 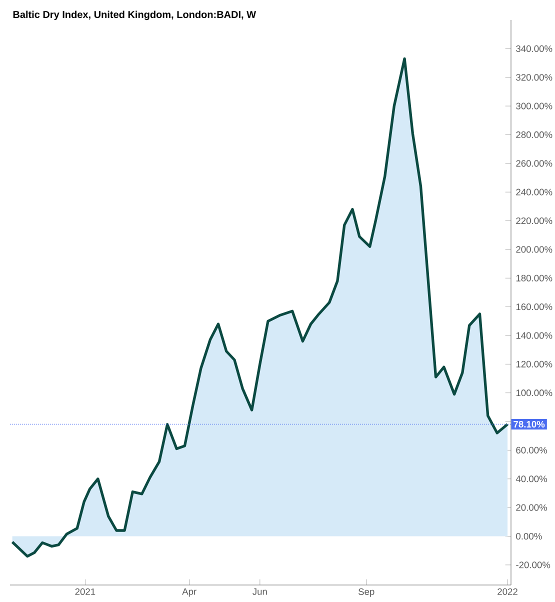 What do you see at coordinates (534, 307) in the screenshot?
I see `y-tick-label: 160.00%` at bounding box center [534, 307].